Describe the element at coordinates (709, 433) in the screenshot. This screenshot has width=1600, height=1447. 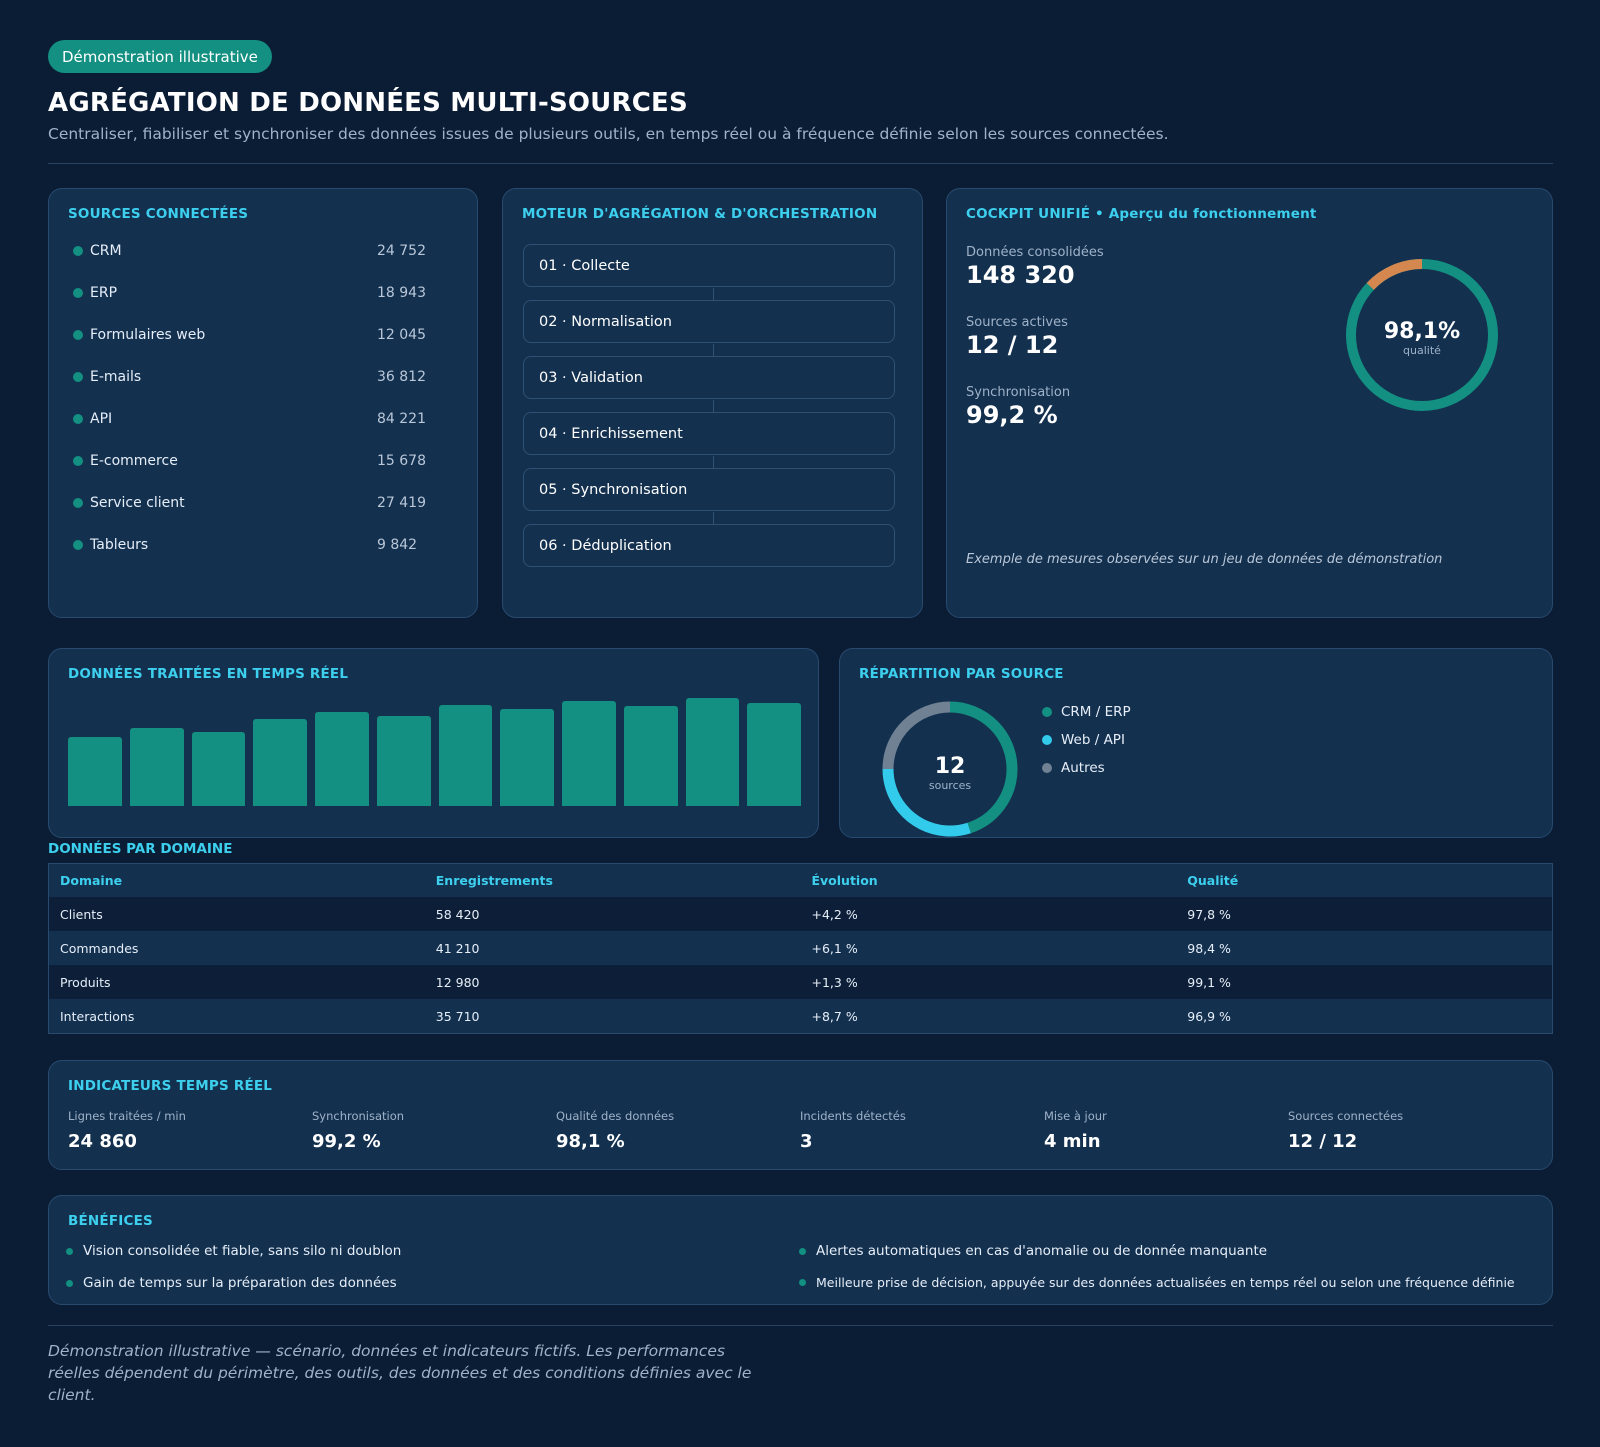
I see `pipeline-step: 04 · Enrichissement` at that location.